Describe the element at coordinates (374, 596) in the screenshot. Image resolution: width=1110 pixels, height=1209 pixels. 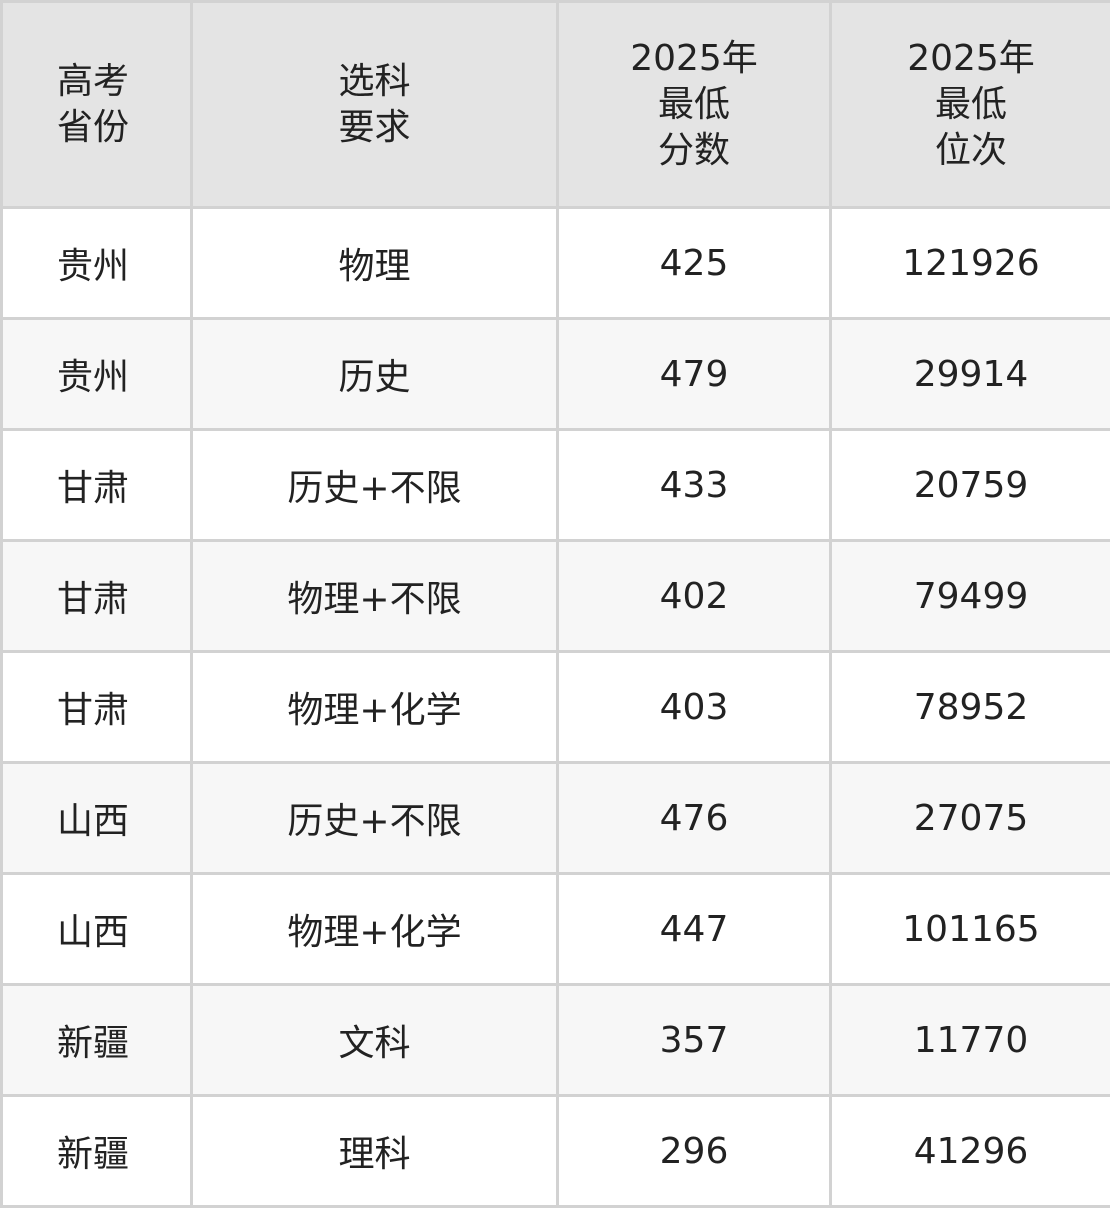
I see `cell-subject: 物理+不限` at that location.